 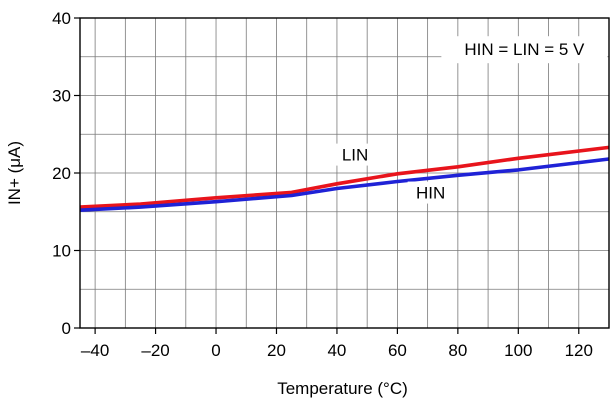 I want to click on hin-label-background, so click(x=430, y=192).